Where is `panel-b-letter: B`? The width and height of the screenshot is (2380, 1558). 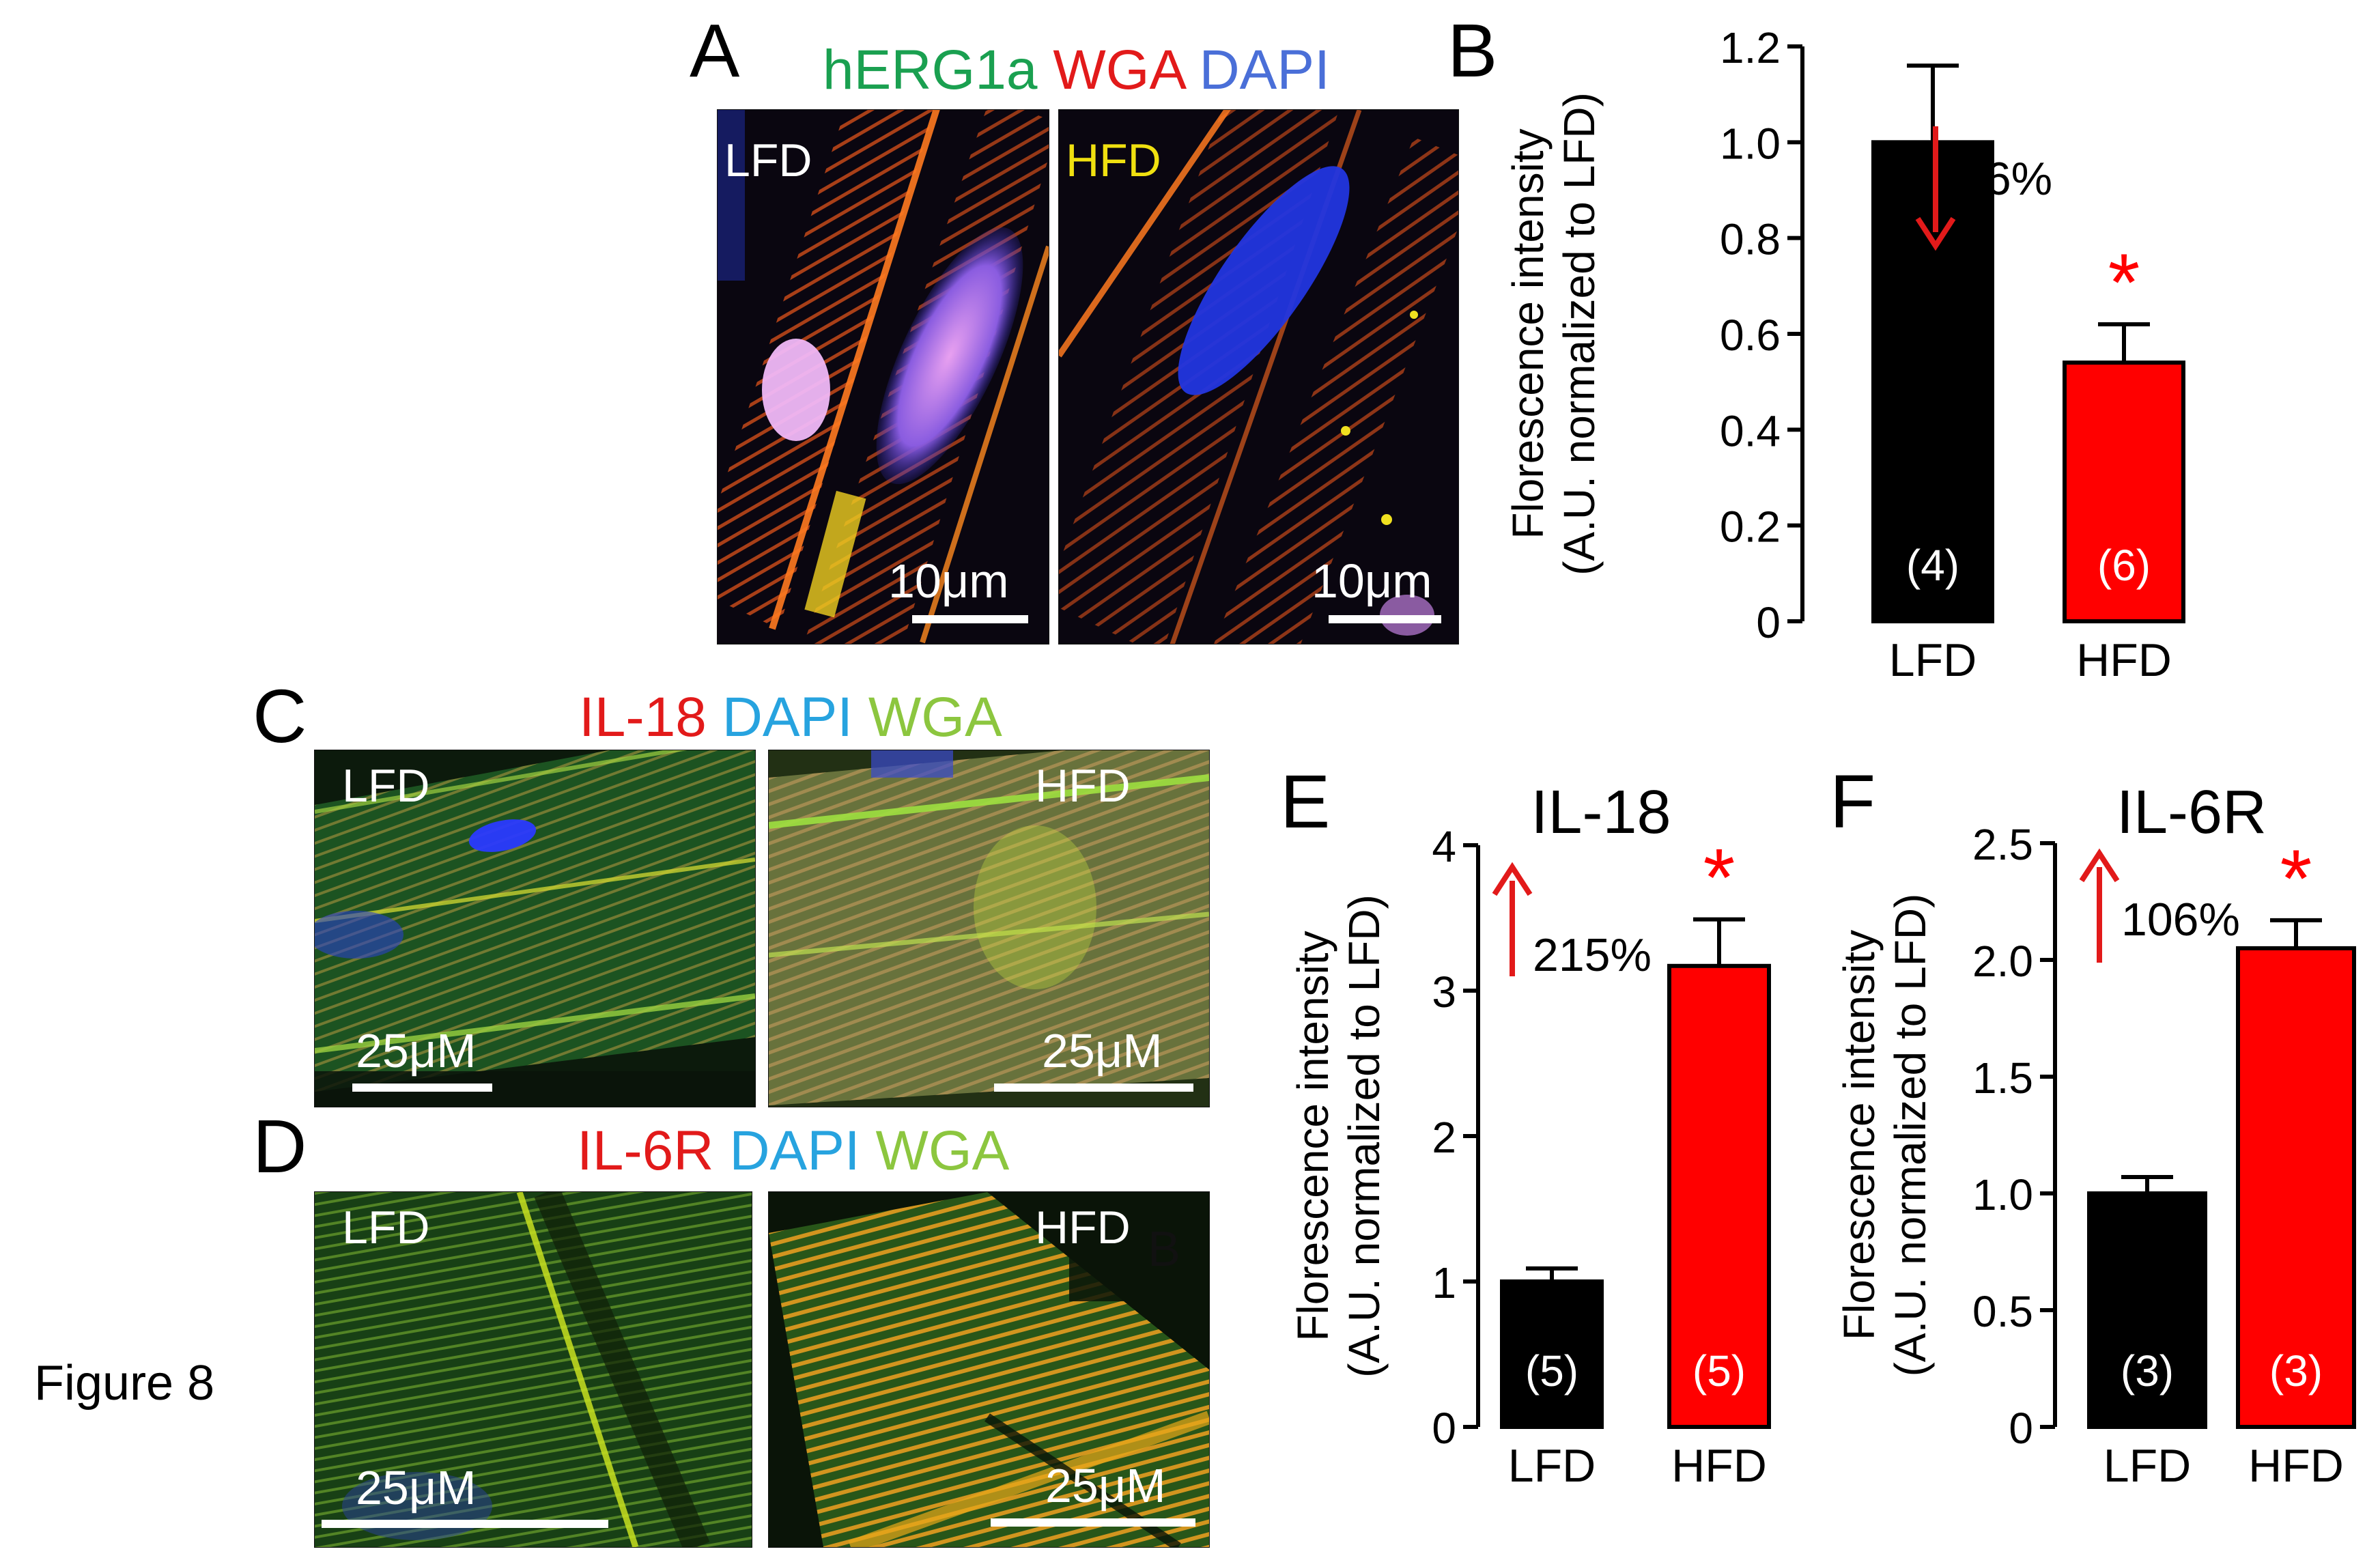
panel-b-letter: B is located at coordinates (1472, 51).